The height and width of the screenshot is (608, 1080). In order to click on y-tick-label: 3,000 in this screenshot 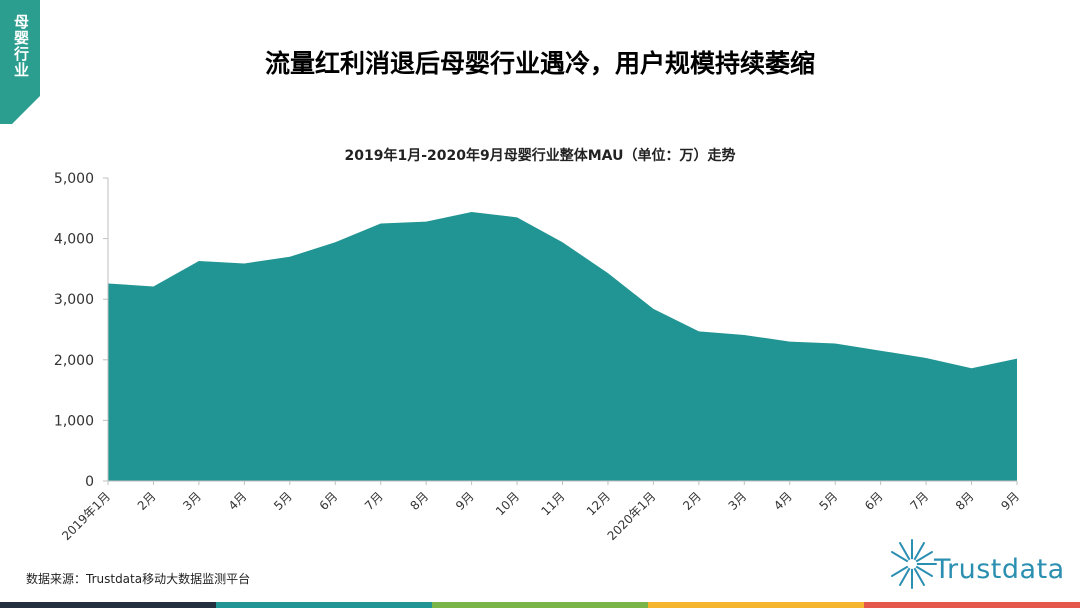, I will do `click(74, 300)`.